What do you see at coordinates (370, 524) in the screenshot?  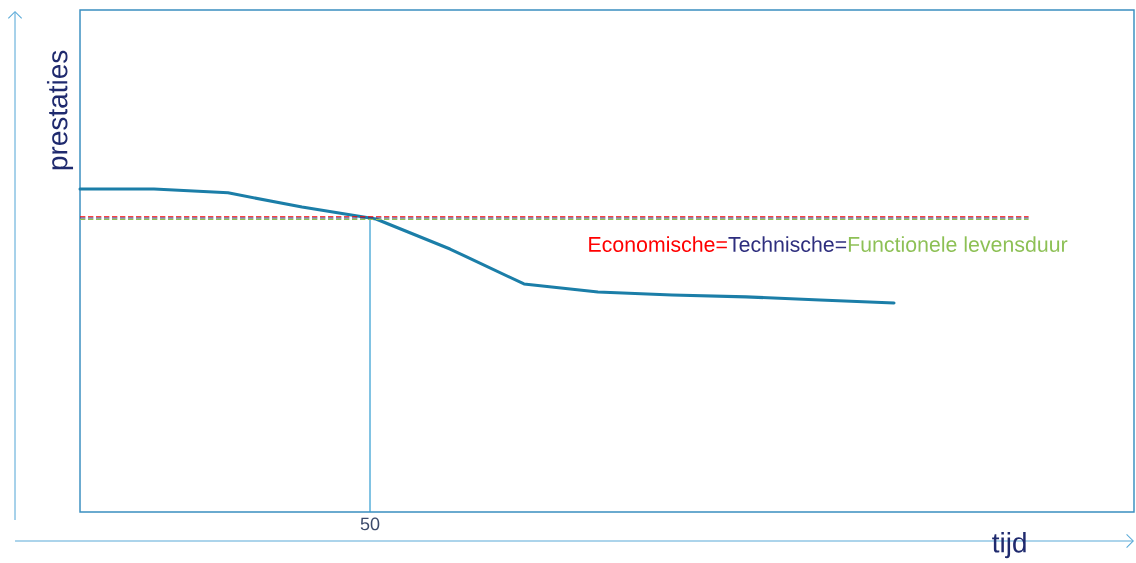 I see `text: 50` at bounding box center [370, 524].